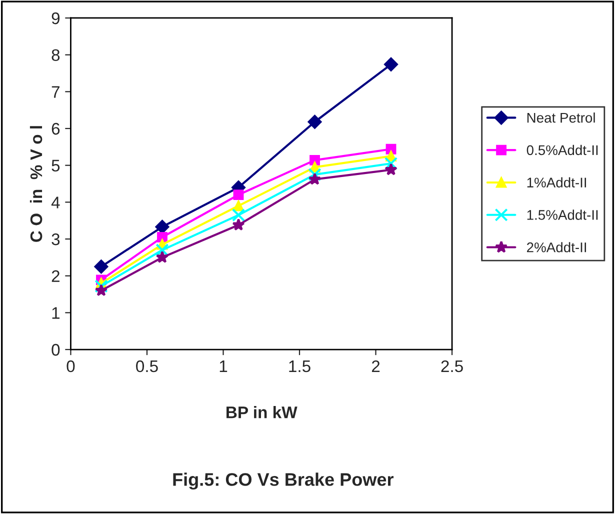 The width and height of the screenshot is (615, 514). I want to click on legend-label: Neat Petrol, so click(561, 117).